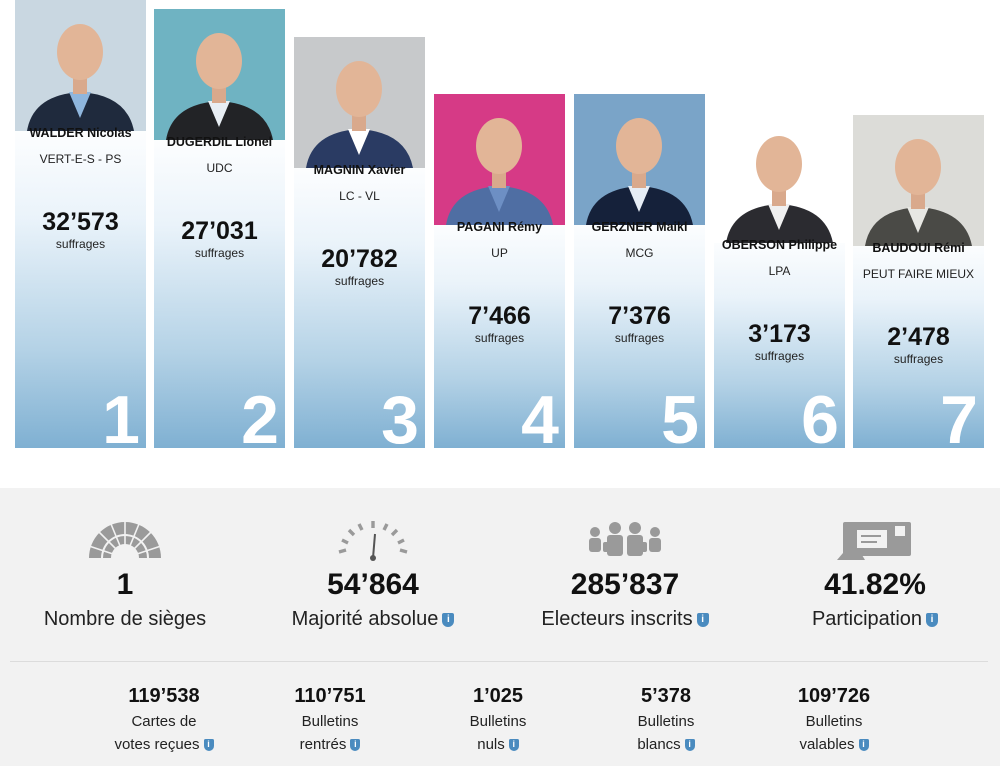 The image size is (1000, 766). What do you see at coordinates (80, 133) in the screenshot?
I see `candidate-name: WALDER Nicolas` at bounding box center [80, 133].